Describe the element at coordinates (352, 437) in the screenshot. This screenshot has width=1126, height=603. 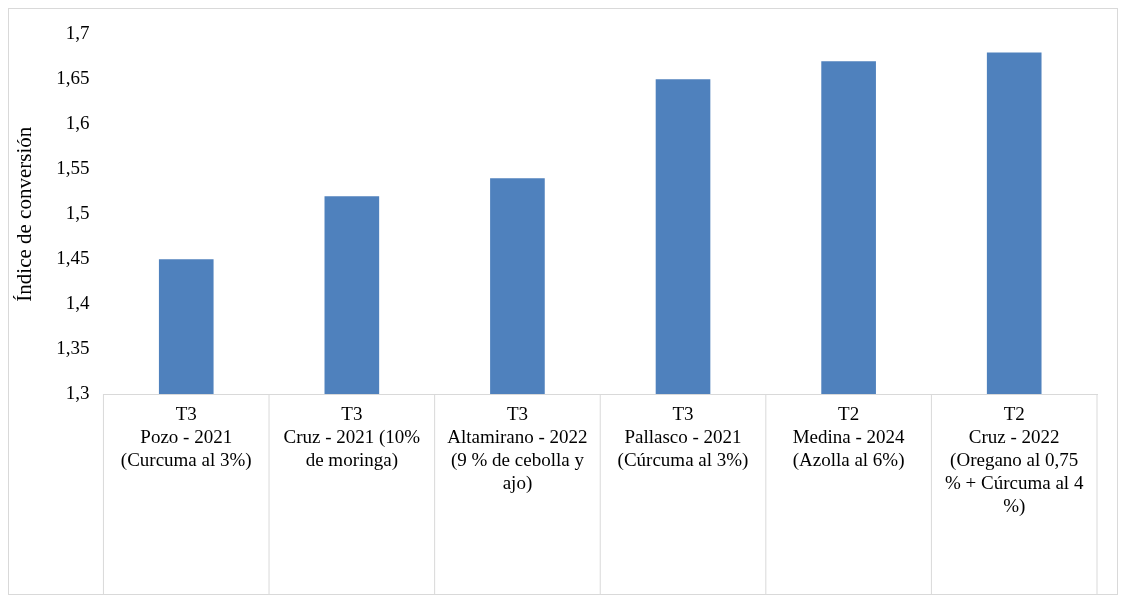
I see `x-tick-label: T3 Cruz - 2021 (10% de moringa)` at that location.